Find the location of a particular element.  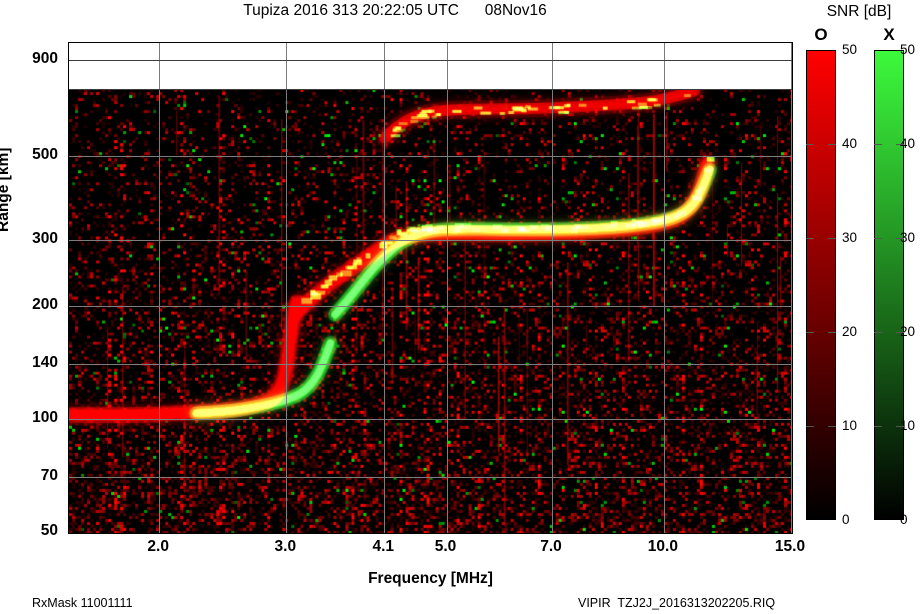

colorbar-x-head: X is located at coordinates (889, 34).